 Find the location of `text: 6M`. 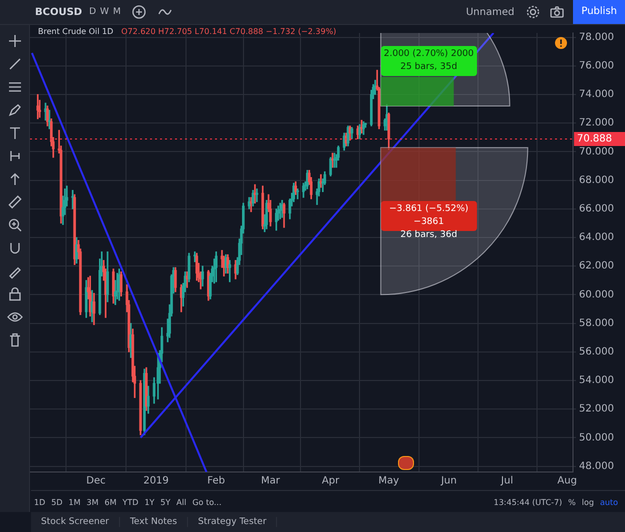

text: 6M is located at coordinates (111, 502).